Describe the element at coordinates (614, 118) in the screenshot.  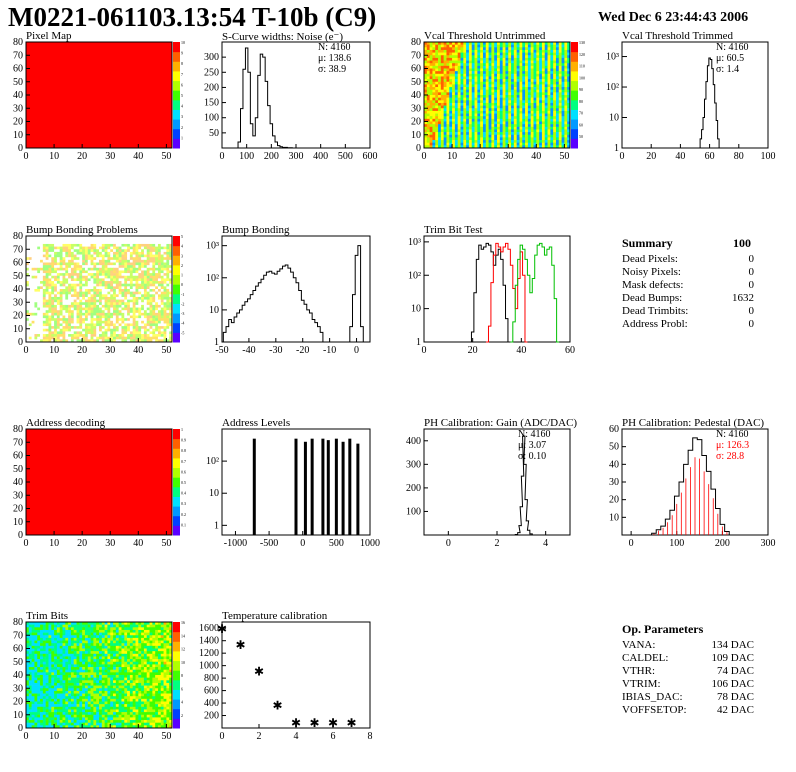
I see `vcal-trimmed-y-tick-label: 10` at that location.